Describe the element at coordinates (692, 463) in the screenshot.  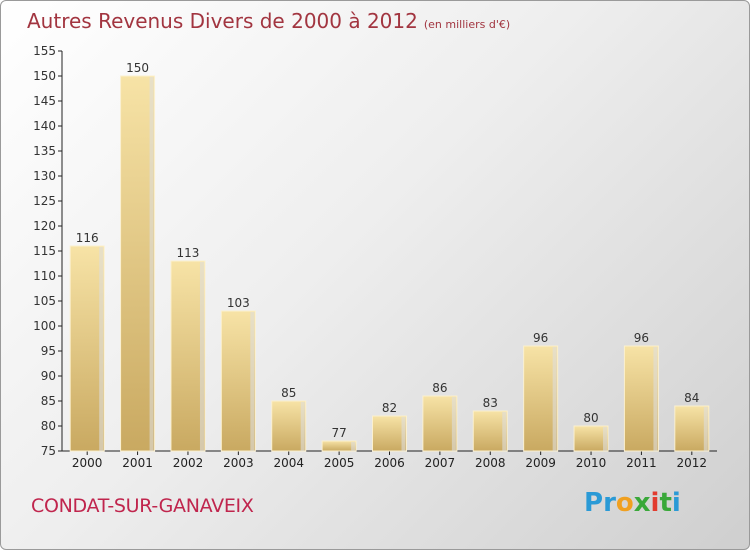
I see `x-tick-label: 2012` at that location.